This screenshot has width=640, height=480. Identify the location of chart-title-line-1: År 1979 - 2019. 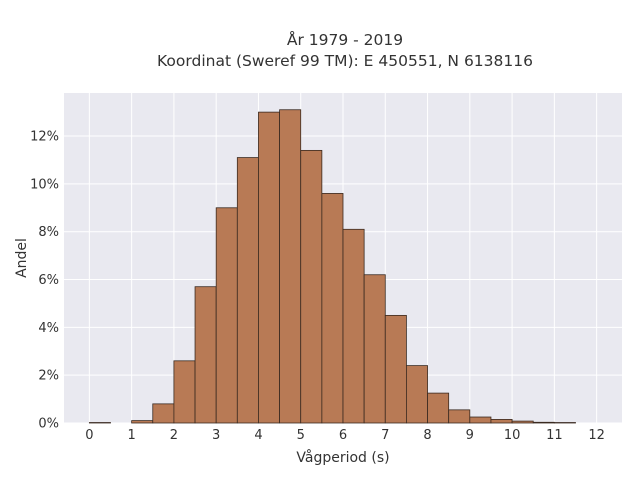
(345, 39).